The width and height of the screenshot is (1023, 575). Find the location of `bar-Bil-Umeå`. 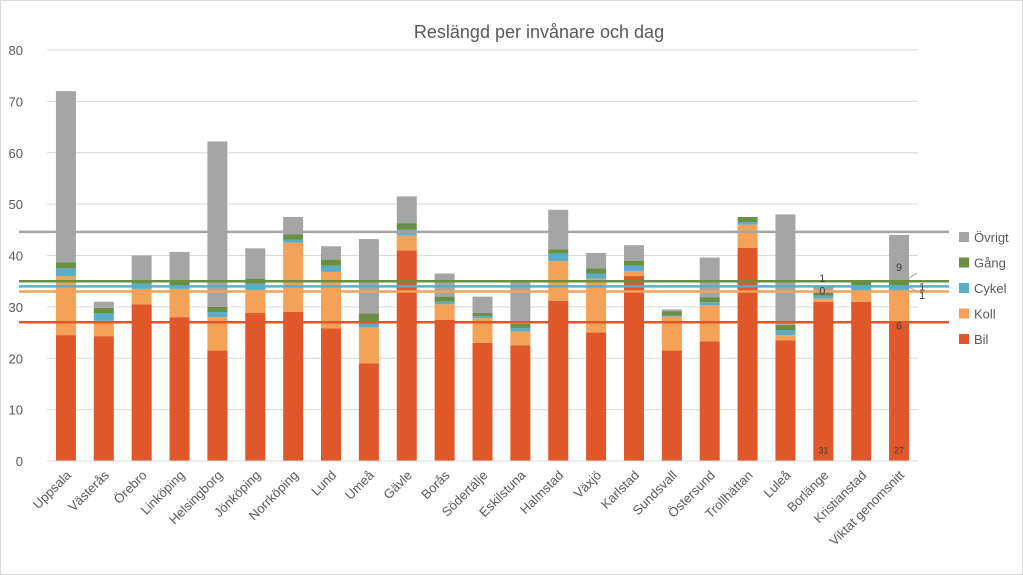

bar-Bil-Umeå is located at coordinates (368, 412).